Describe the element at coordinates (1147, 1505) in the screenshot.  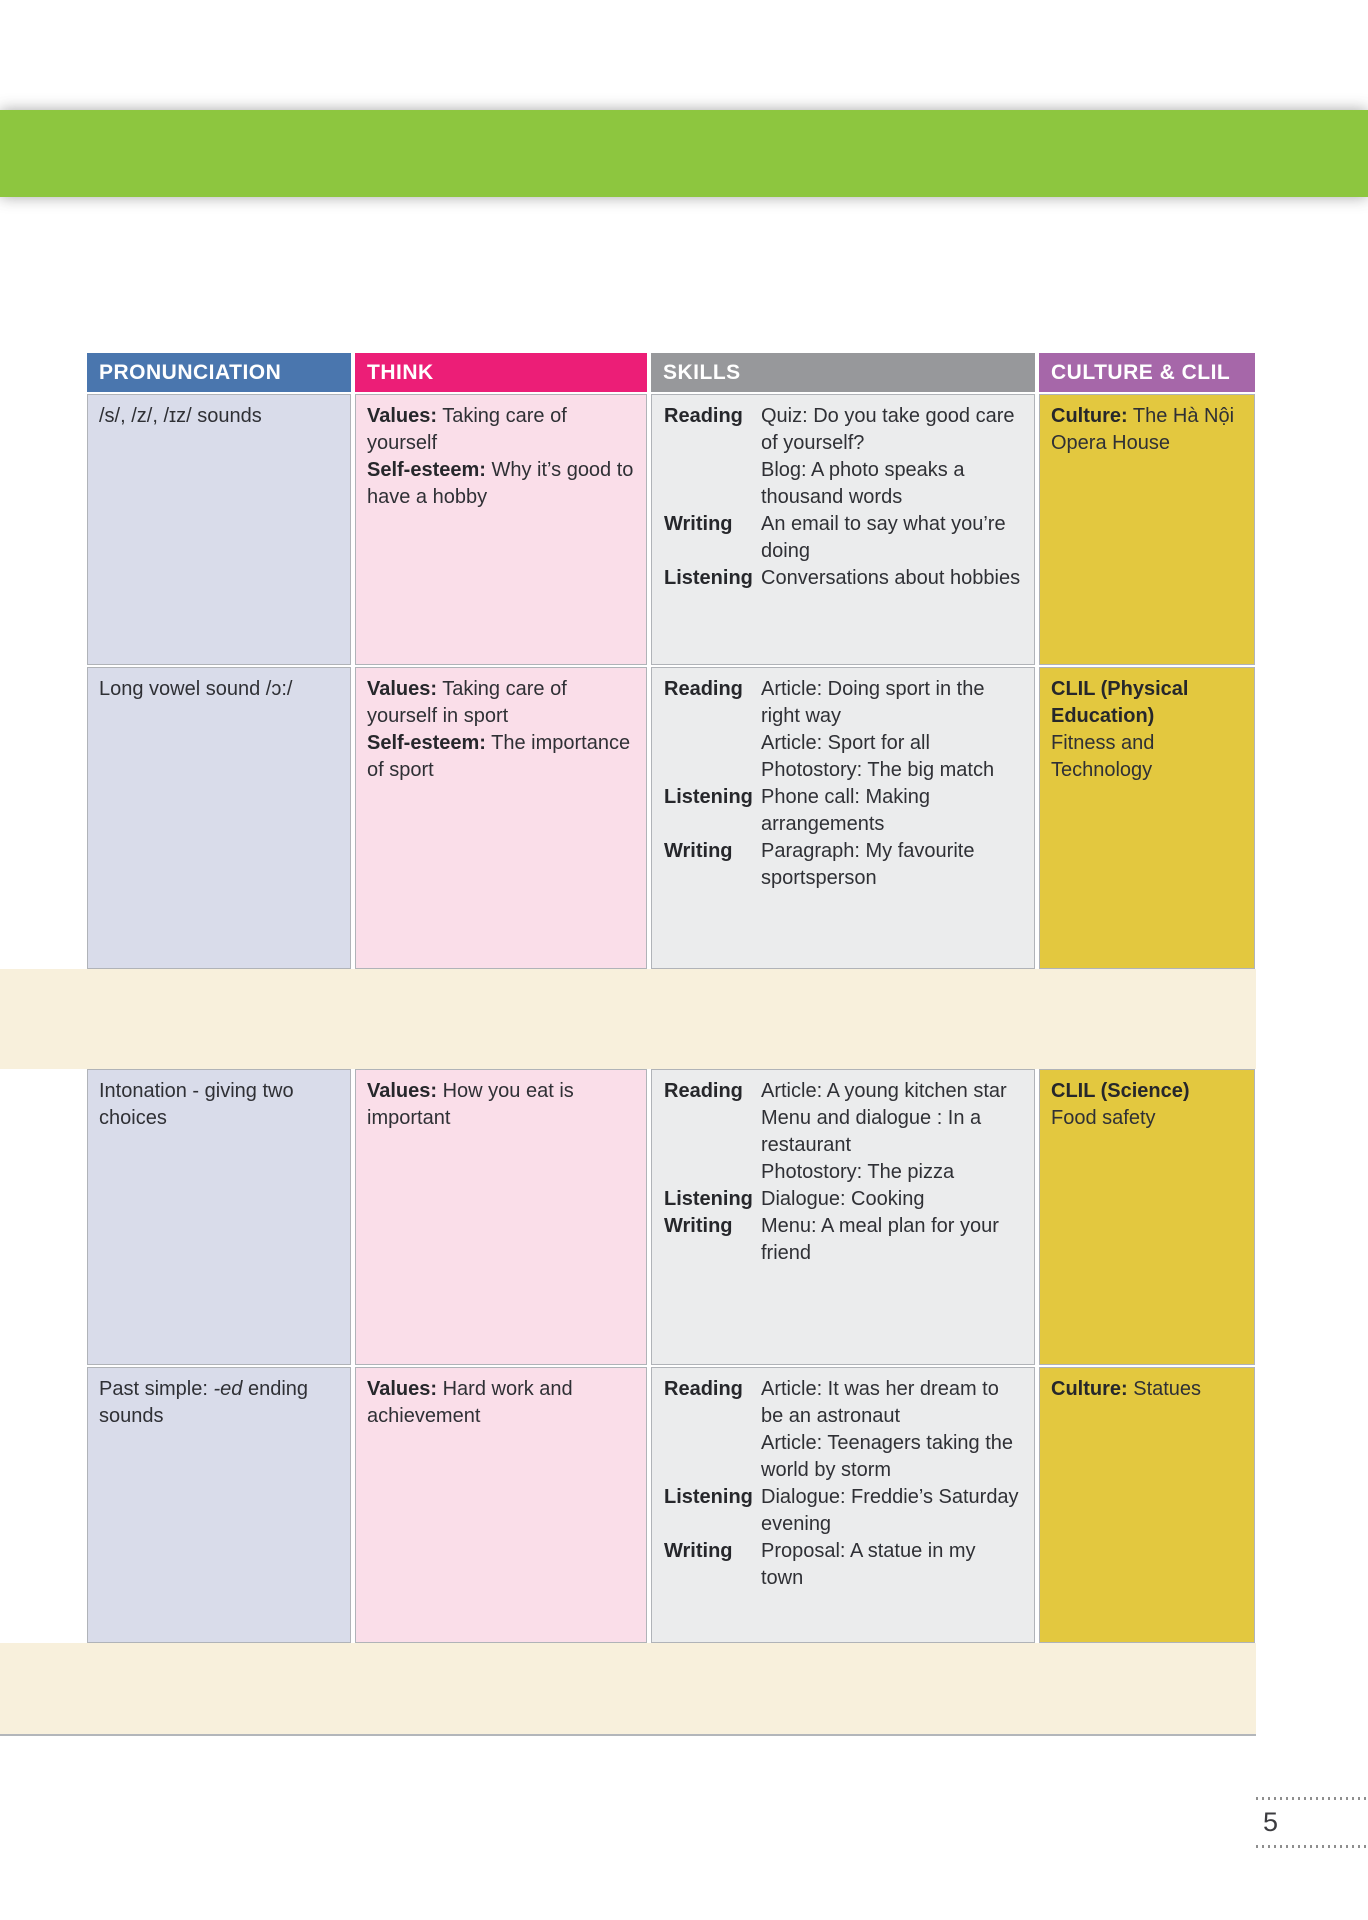
I see `culture-cell: Culture: Statues` at that location.